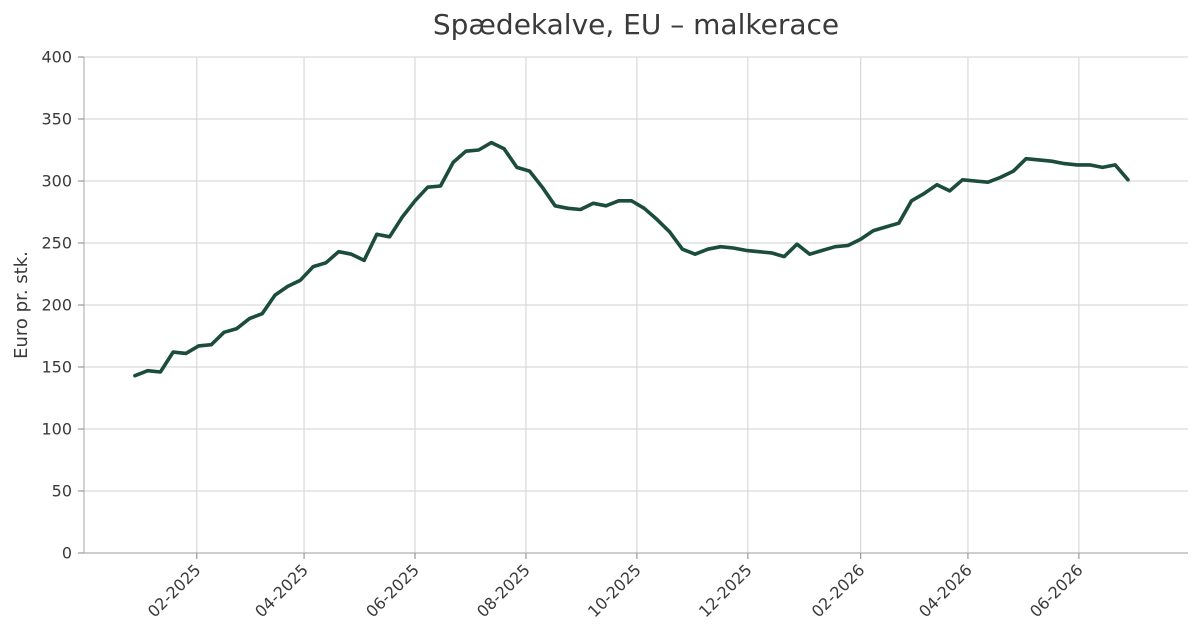 The width and height of the screenshot is (1200, 642). I want to click on x-tick-label: 02-2026, so click(838, 590).